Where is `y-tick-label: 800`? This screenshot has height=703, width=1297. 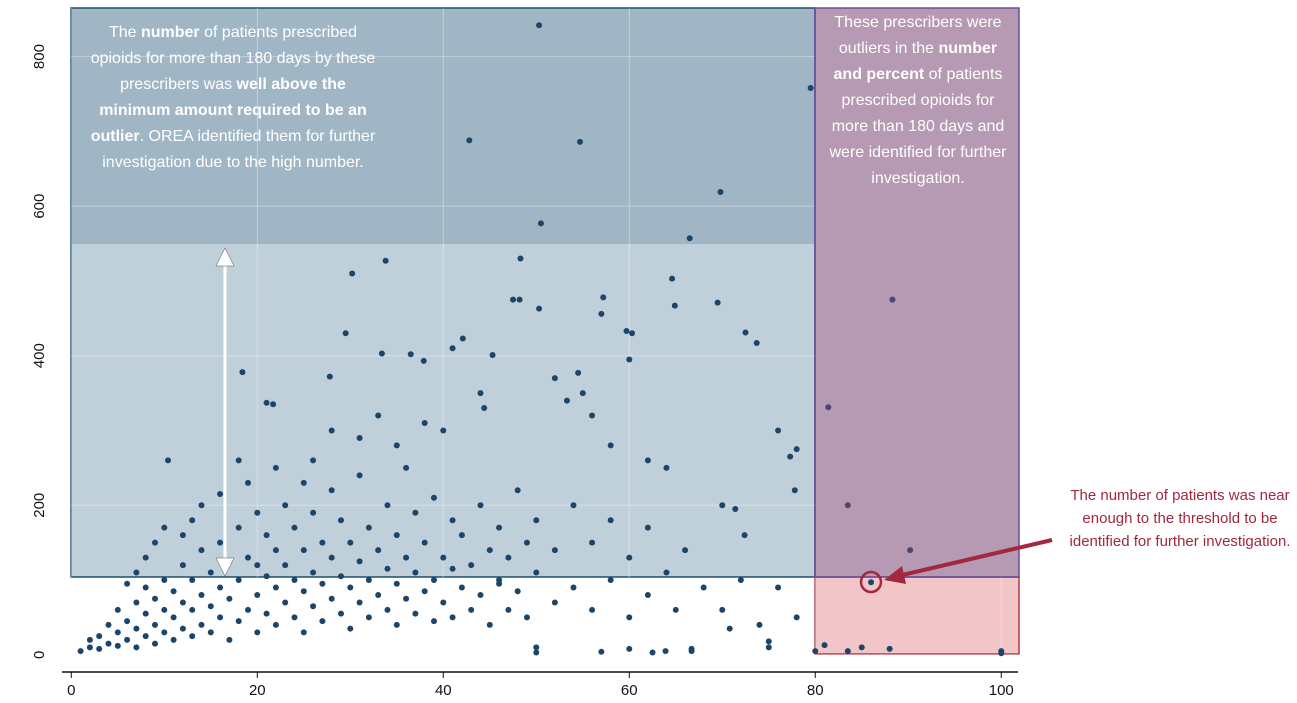
y-tick-label: 800 is located at coordinates (39, 56).